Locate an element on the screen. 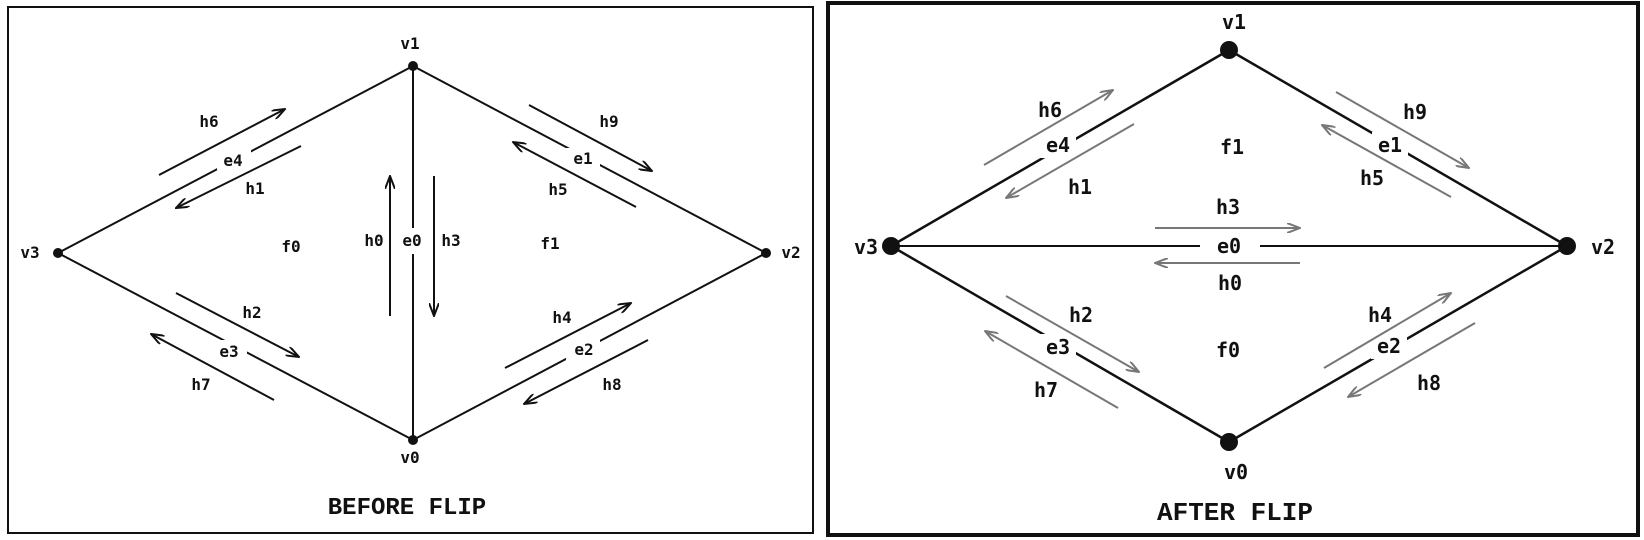 The width and height of the screenshot is (1644, 540). before-vertex-v2-label: v2 is located at coordinates (790, 252).